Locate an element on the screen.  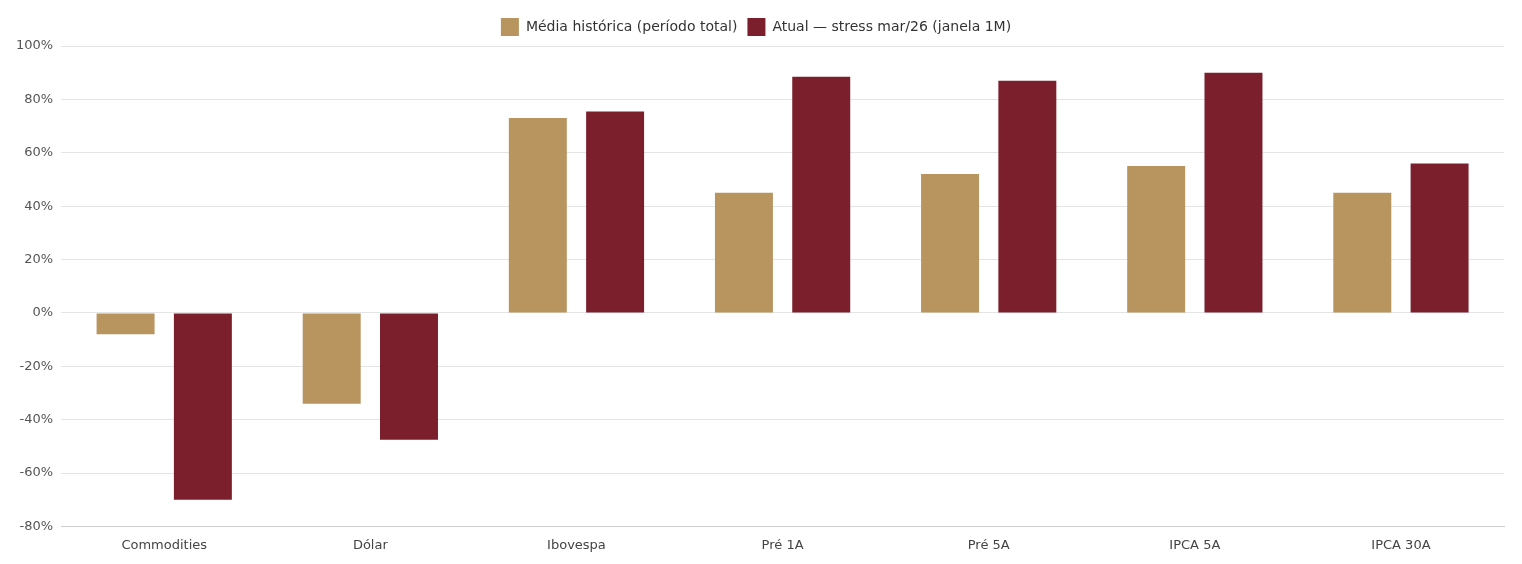
y-tick-label: 60% is located at coordinates (39, 152).